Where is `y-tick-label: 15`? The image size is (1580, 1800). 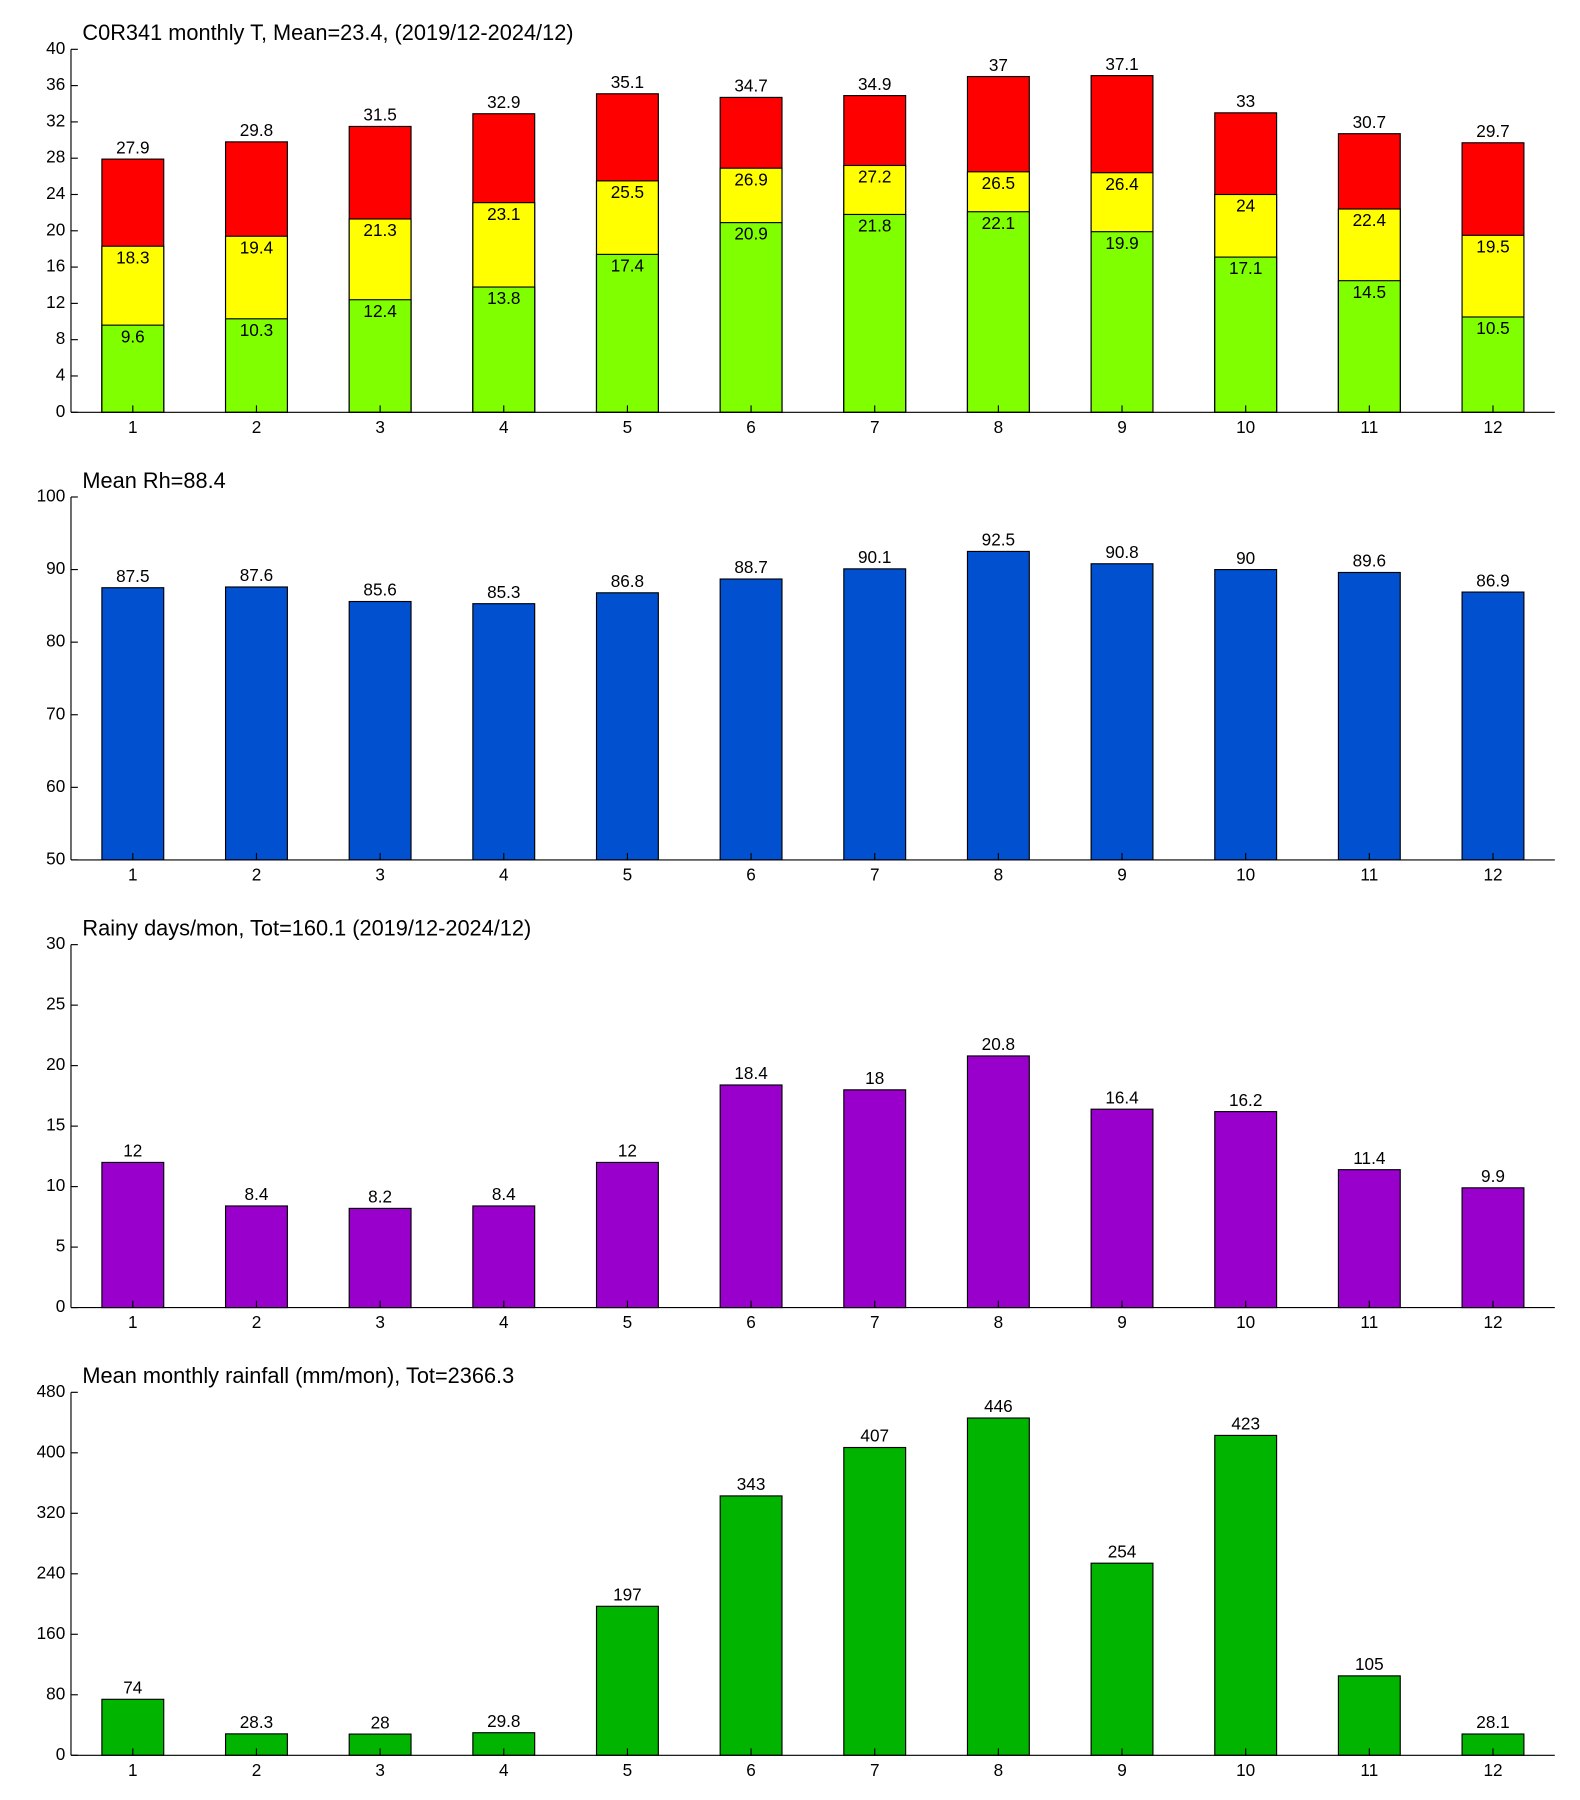 y-tick-label: 15 is located at coordinates (55, 1125).